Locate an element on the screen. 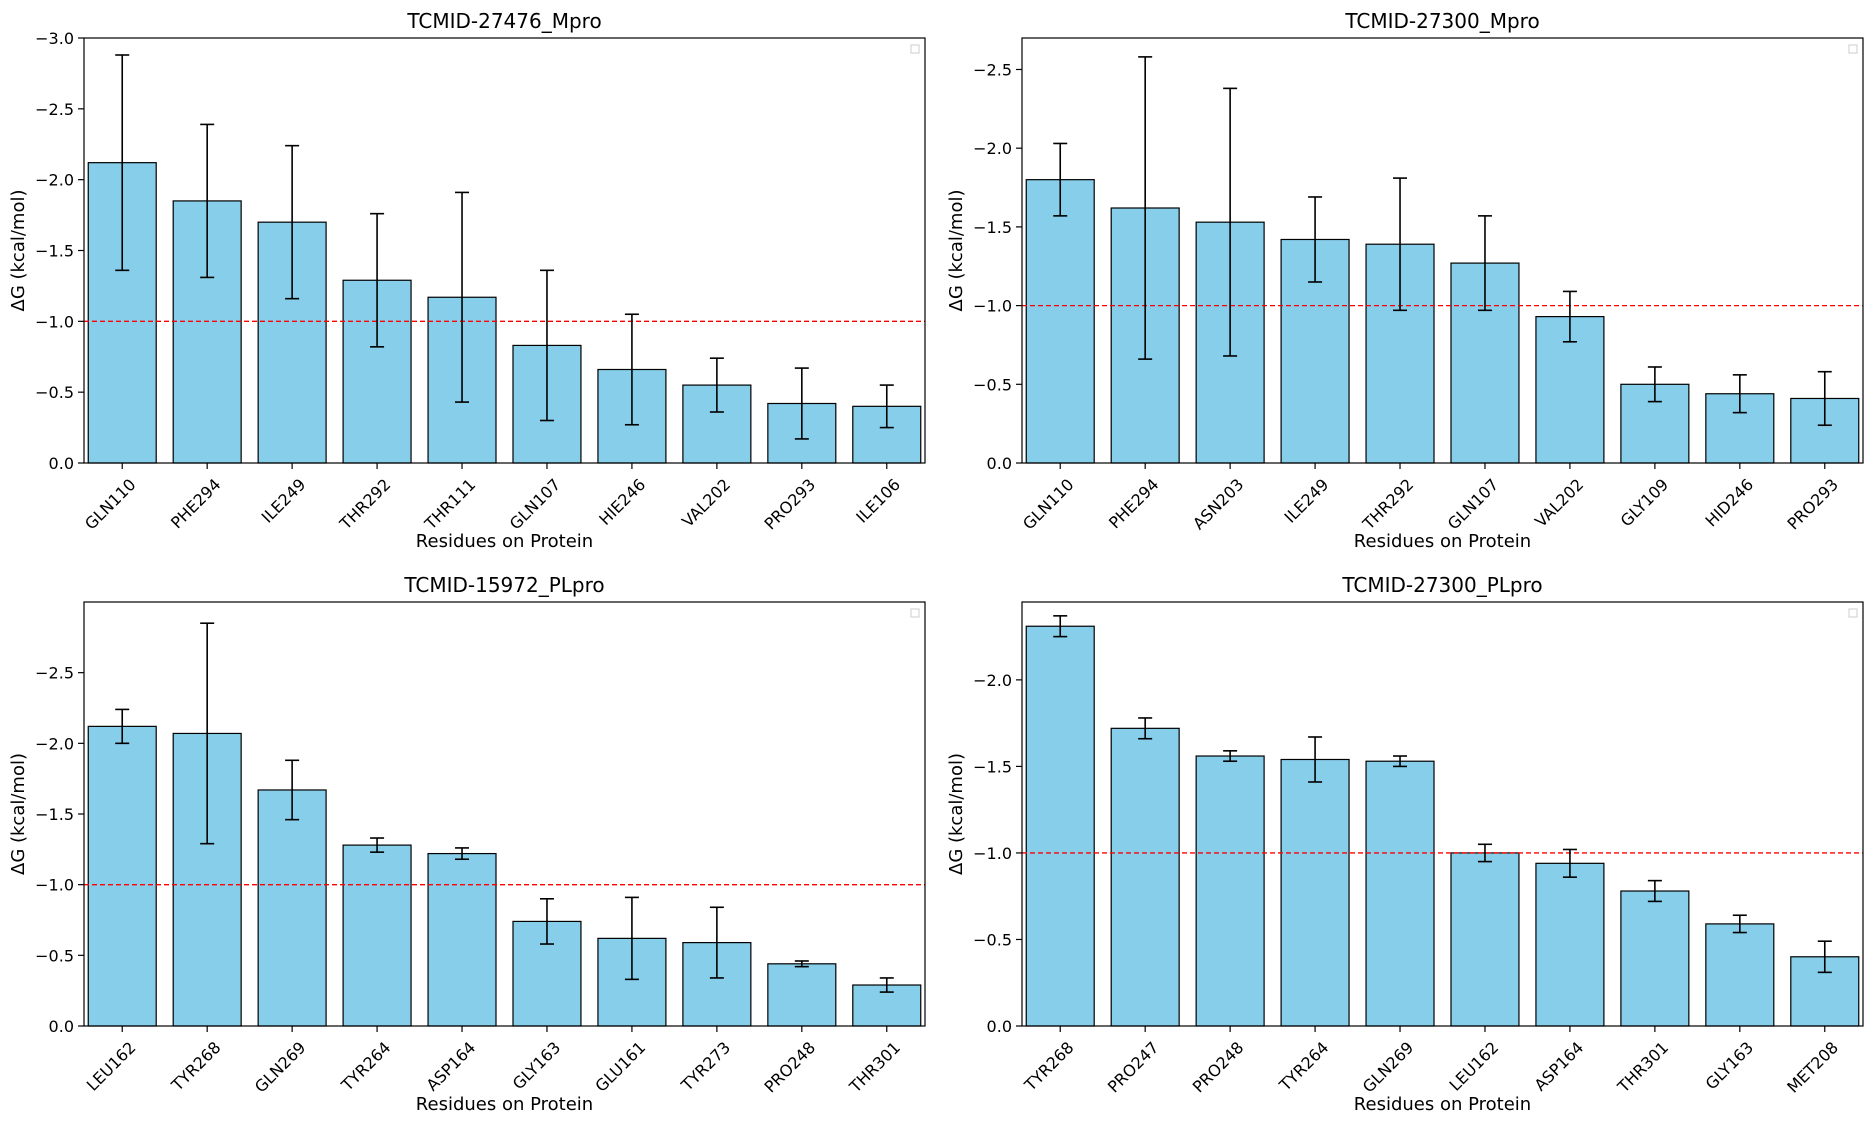 The height and width of the screenshot is (1125, 1875). x-tick-label-glu161: GLU161 is located at coordinates (620, 1067).